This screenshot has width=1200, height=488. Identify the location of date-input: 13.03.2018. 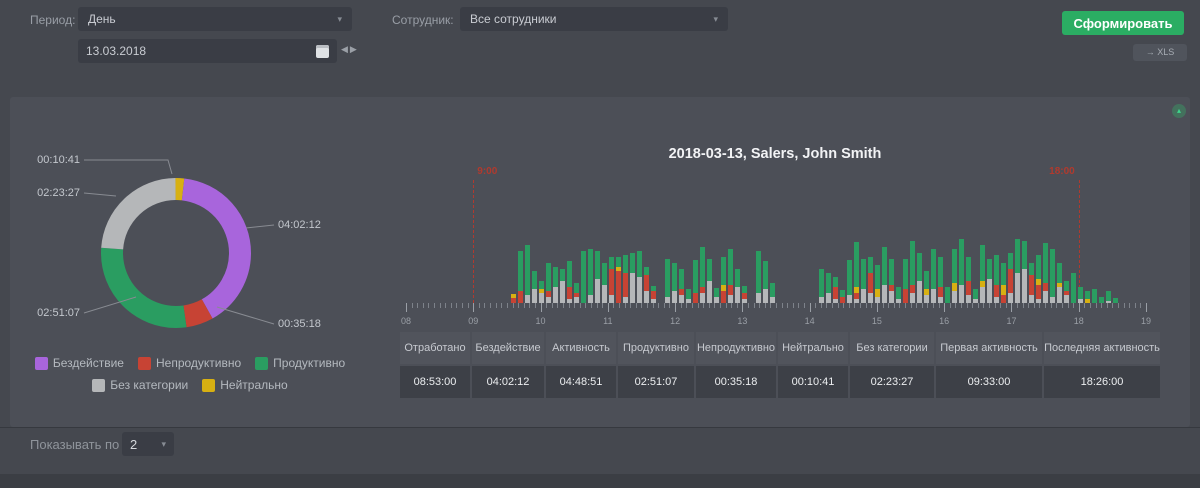
(207, 51).